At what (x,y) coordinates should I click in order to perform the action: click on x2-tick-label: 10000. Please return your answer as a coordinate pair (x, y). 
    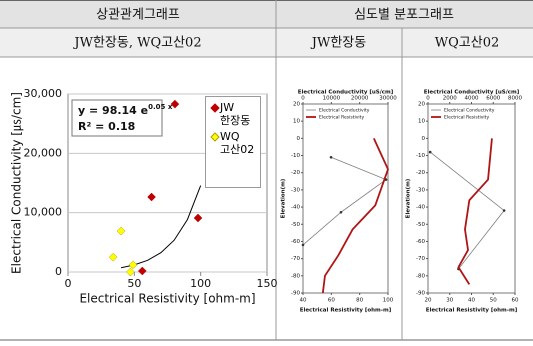
    Looking at the image, I should click on (332, 99).